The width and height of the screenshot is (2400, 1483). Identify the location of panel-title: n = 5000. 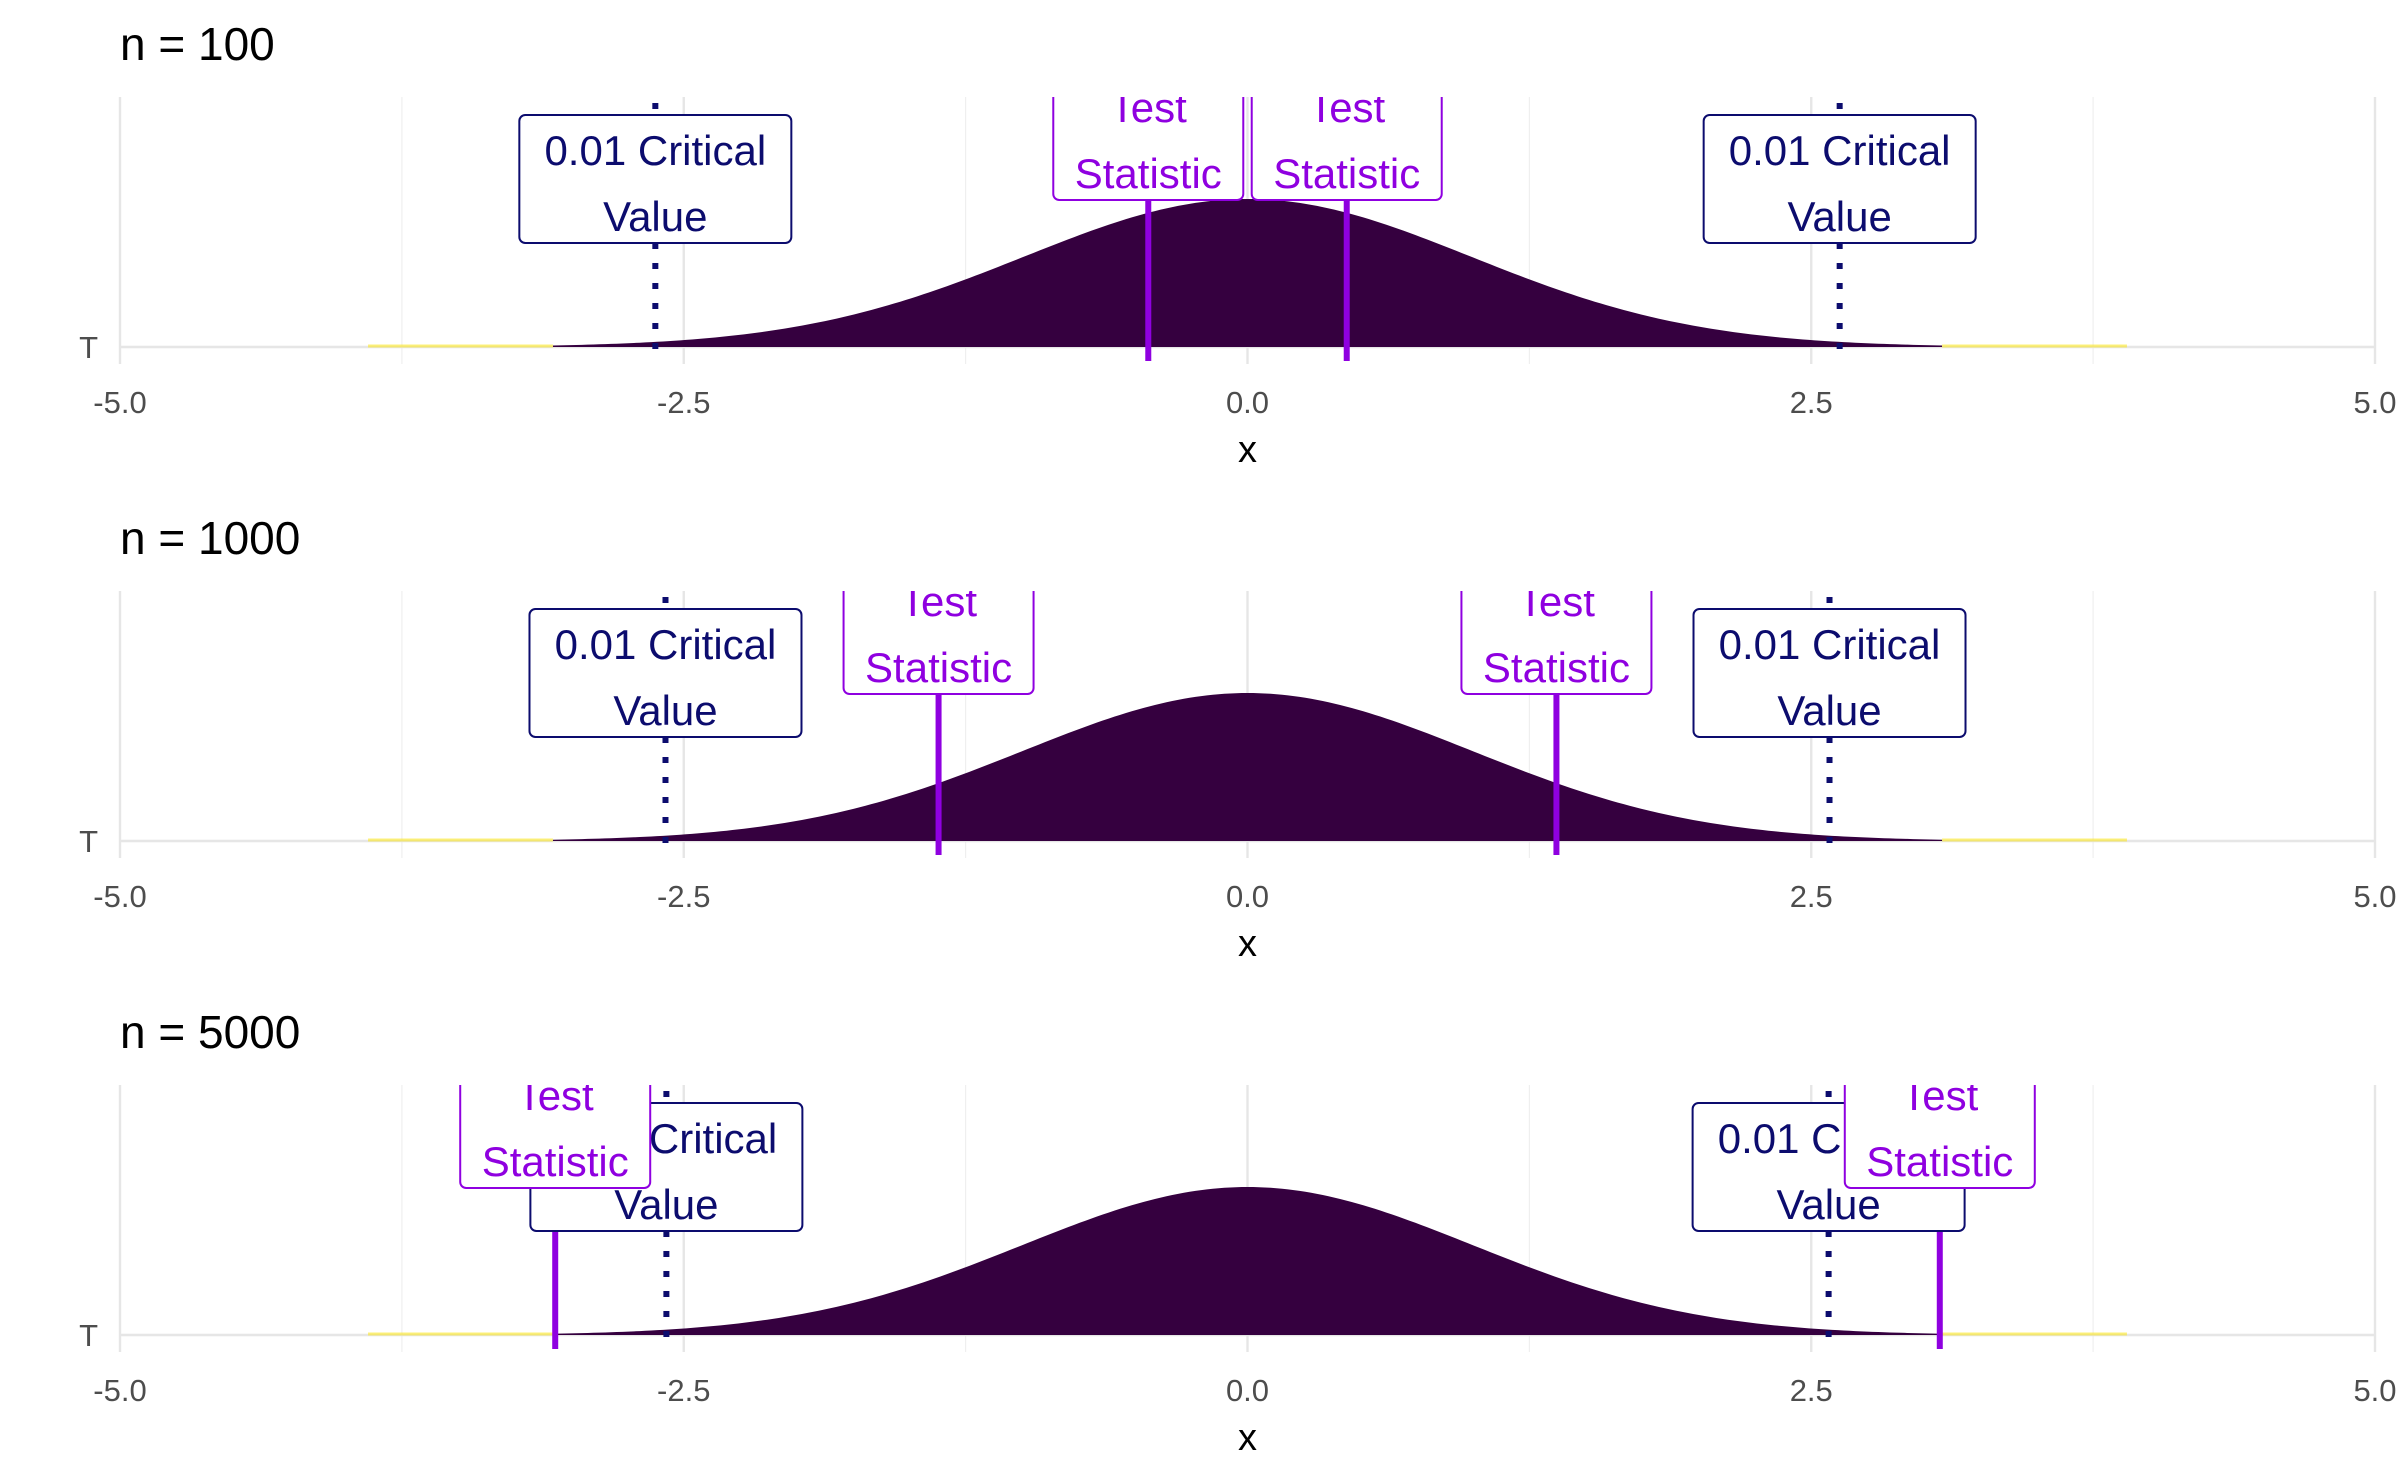
(210, 1032).